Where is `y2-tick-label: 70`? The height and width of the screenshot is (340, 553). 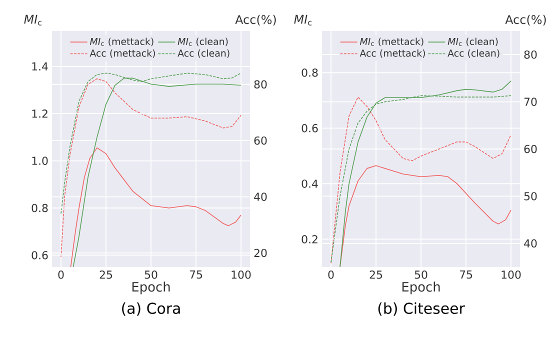 y2-tick-label: 70 is located at coordinates (530, 102).